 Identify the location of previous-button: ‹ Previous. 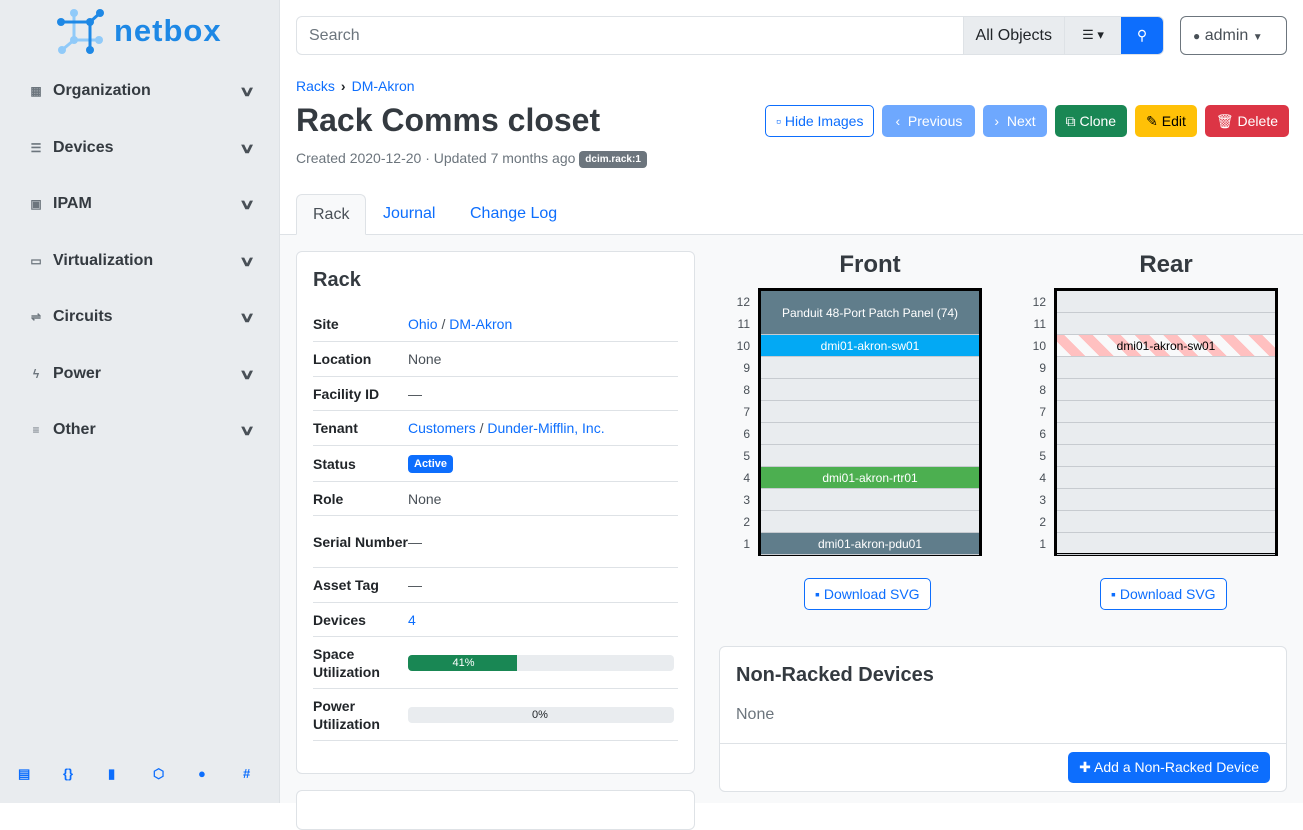
(929, 121).